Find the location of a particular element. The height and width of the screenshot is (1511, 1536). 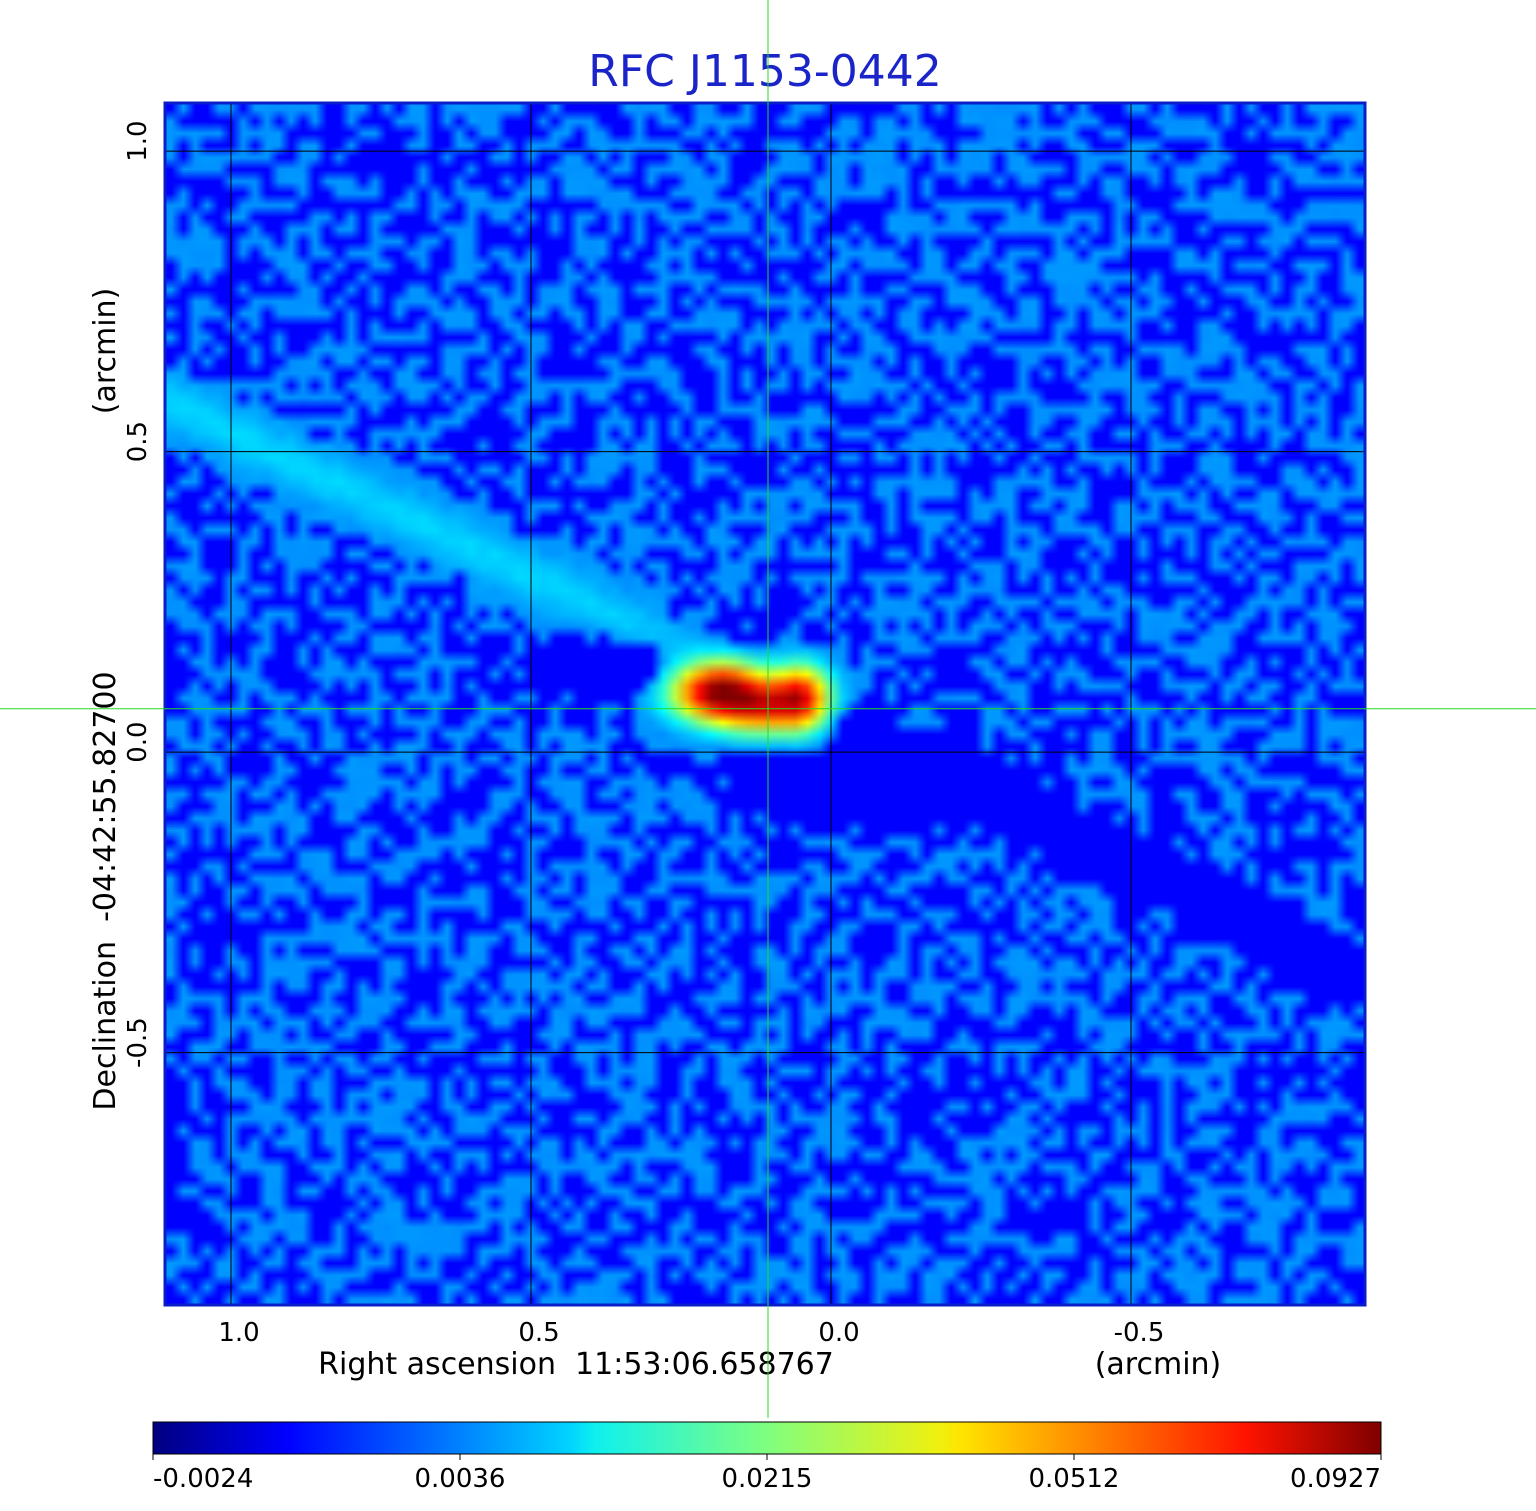

y-tick-label-1: 0.5 is located at coordinates (138, 441).